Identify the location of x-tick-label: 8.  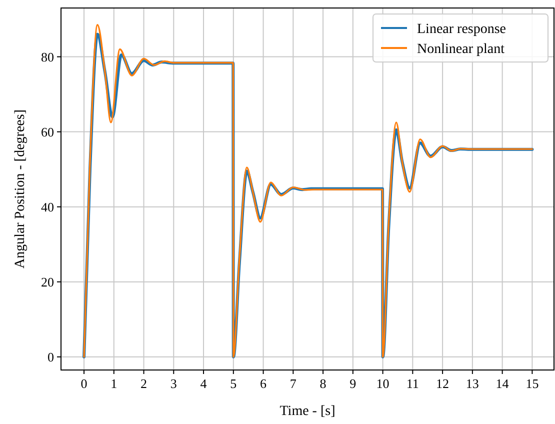
(323, 383).